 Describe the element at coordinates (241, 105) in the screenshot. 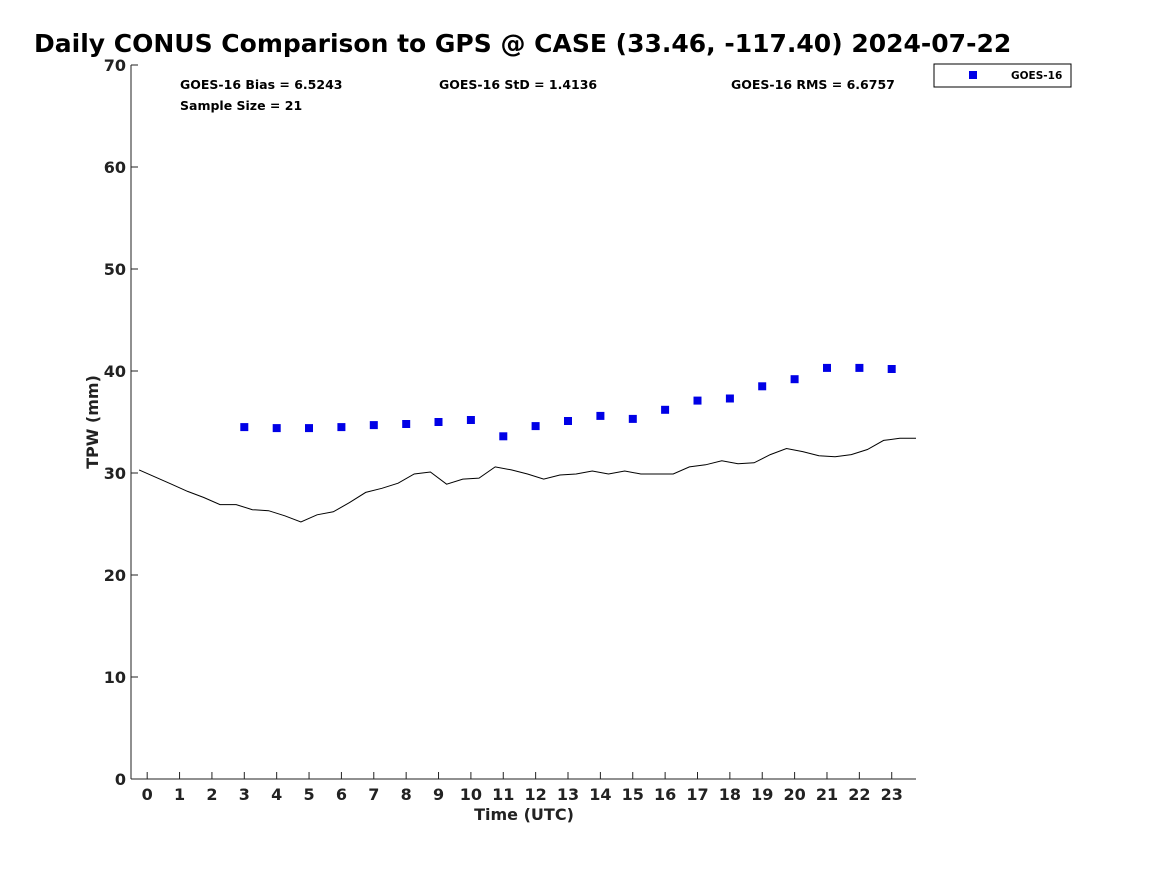

I see `stat-sample-size: Sample Size = 21` at that location.